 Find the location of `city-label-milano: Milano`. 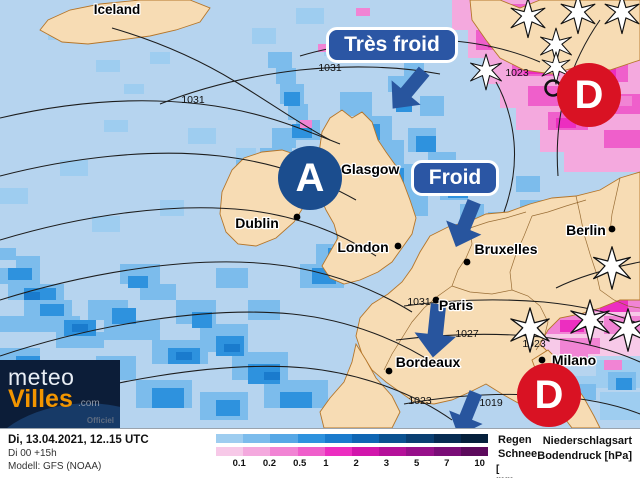

city-label-milano: Milano is located at coordinates (574, 360).